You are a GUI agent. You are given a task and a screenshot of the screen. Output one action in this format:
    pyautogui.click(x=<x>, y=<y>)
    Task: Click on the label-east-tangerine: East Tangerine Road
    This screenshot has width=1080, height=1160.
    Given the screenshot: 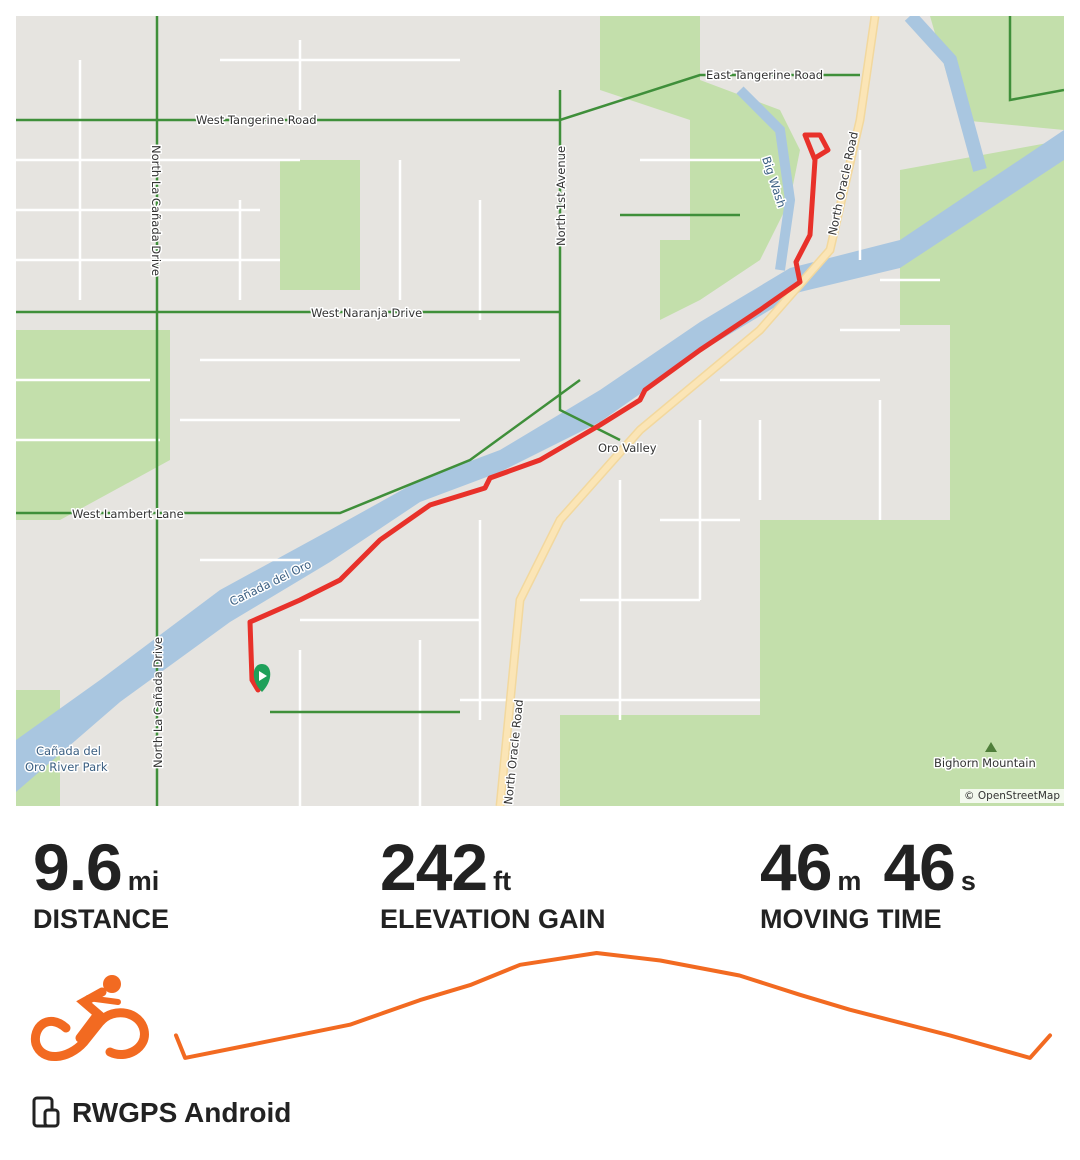 What is the action you would take?
    pyautogui.click(x=764, y=75)
    